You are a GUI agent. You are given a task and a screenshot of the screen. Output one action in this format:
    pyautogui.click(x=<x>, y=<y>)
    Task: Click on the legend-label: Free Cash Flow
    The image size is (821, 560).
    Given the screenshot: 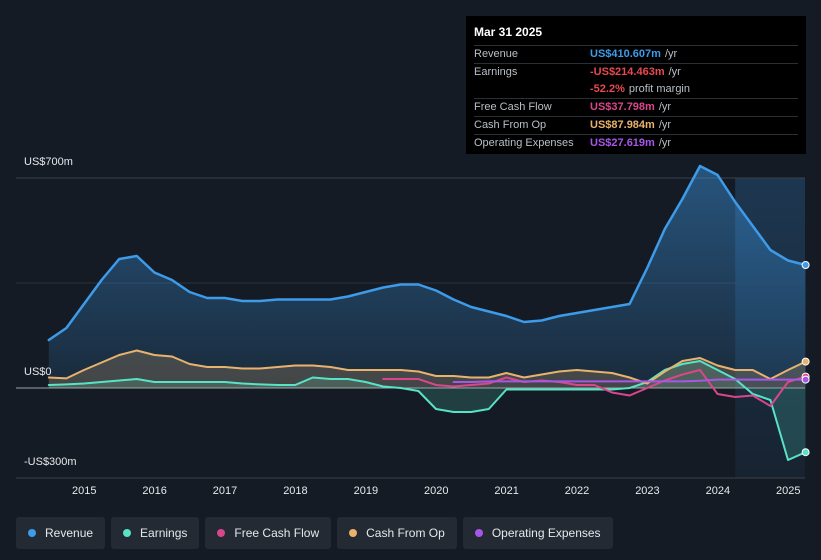 What is the action you would take?
    pyautogui.click(x=277, y=533)
    